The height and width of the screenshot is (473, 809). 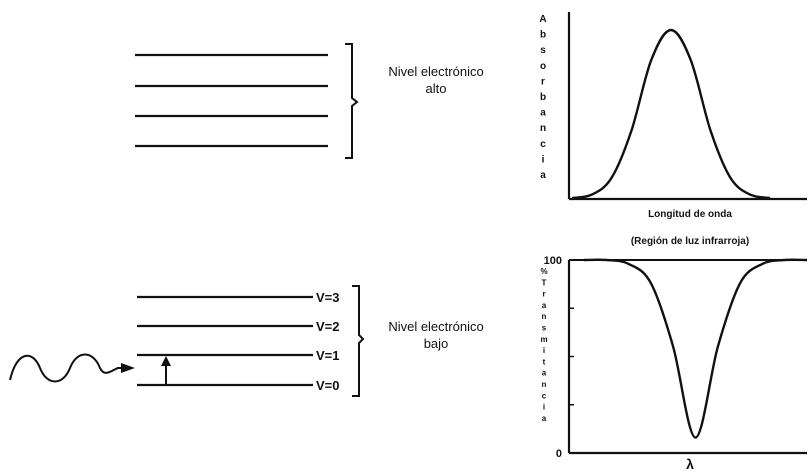 What do you see at coordinates (543, 50) in the screenshot?
I see `absorbance-y-label-letter: s` at bounding box center [543, 50].